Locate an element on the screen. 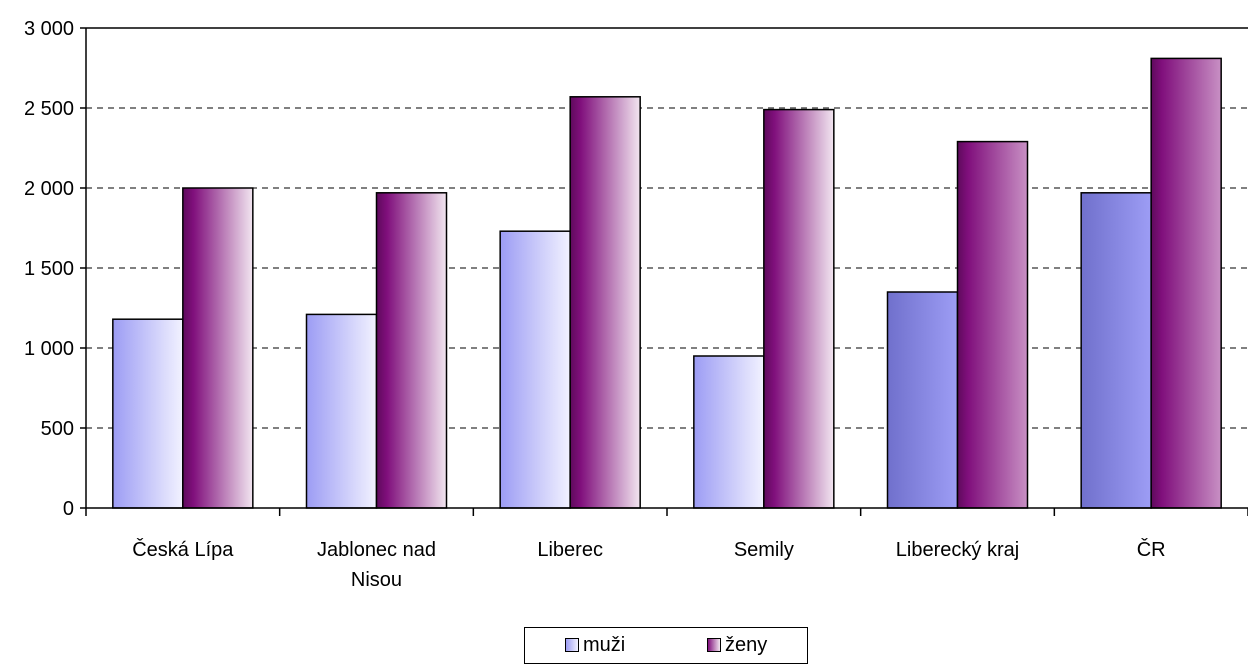 This screenshot has width=1248, height=664. x-tick-label: Liberecký kraj is located at coordinates (957, 550).